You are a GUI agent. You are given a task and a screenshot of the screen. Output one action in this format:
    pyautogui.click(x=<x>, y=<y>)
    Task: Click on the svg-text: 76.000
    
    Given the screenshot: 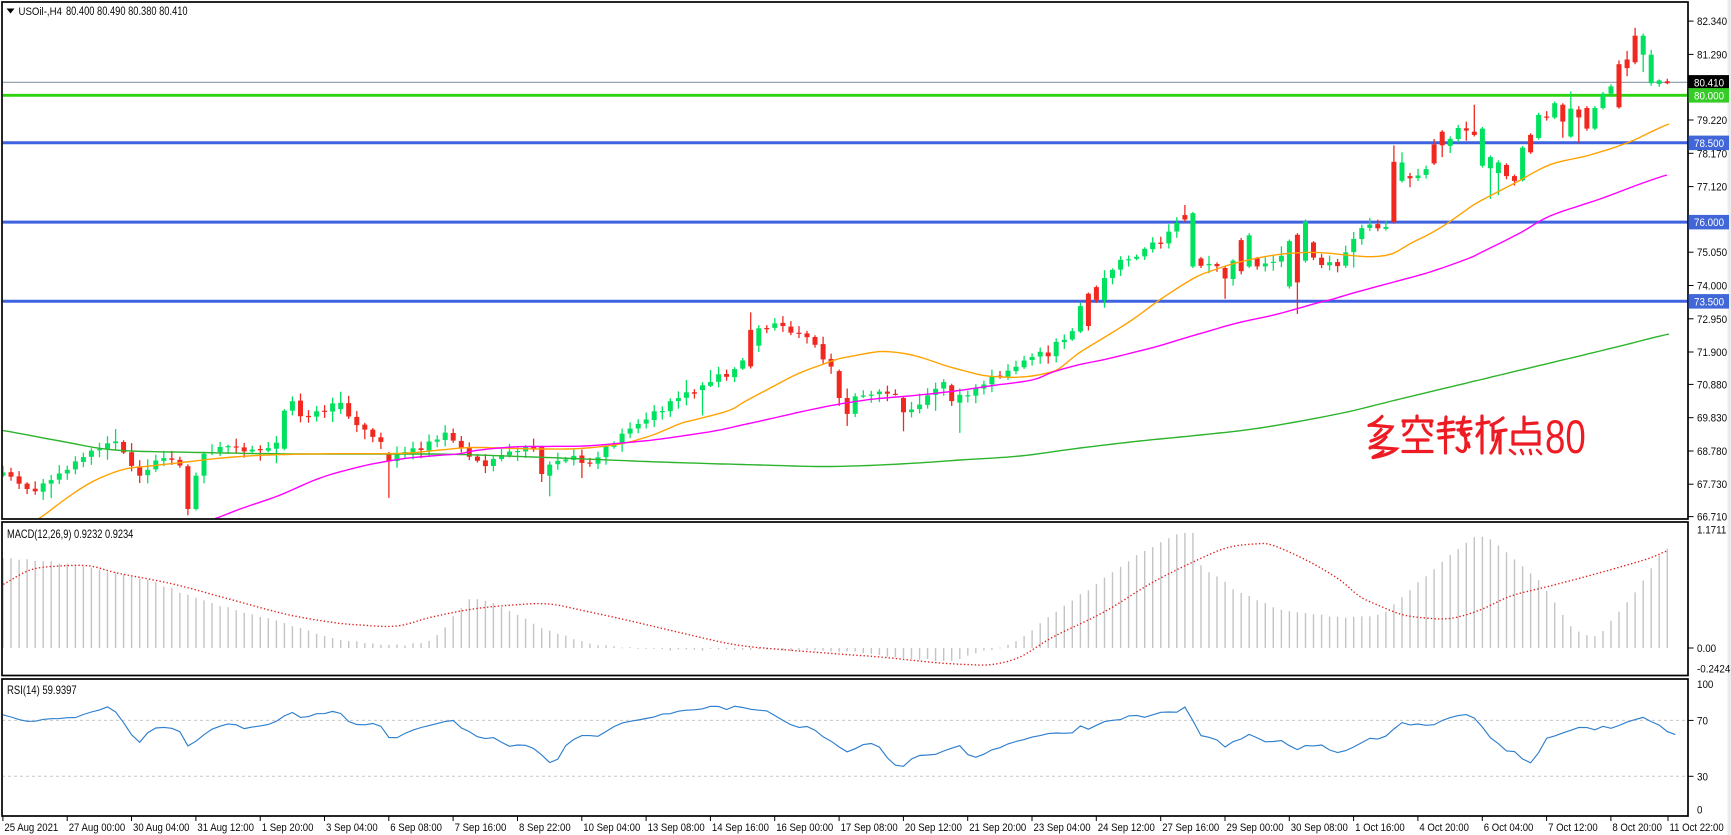 What is the action you would take?
    pyautogui.click(x=1709, y=222)
    